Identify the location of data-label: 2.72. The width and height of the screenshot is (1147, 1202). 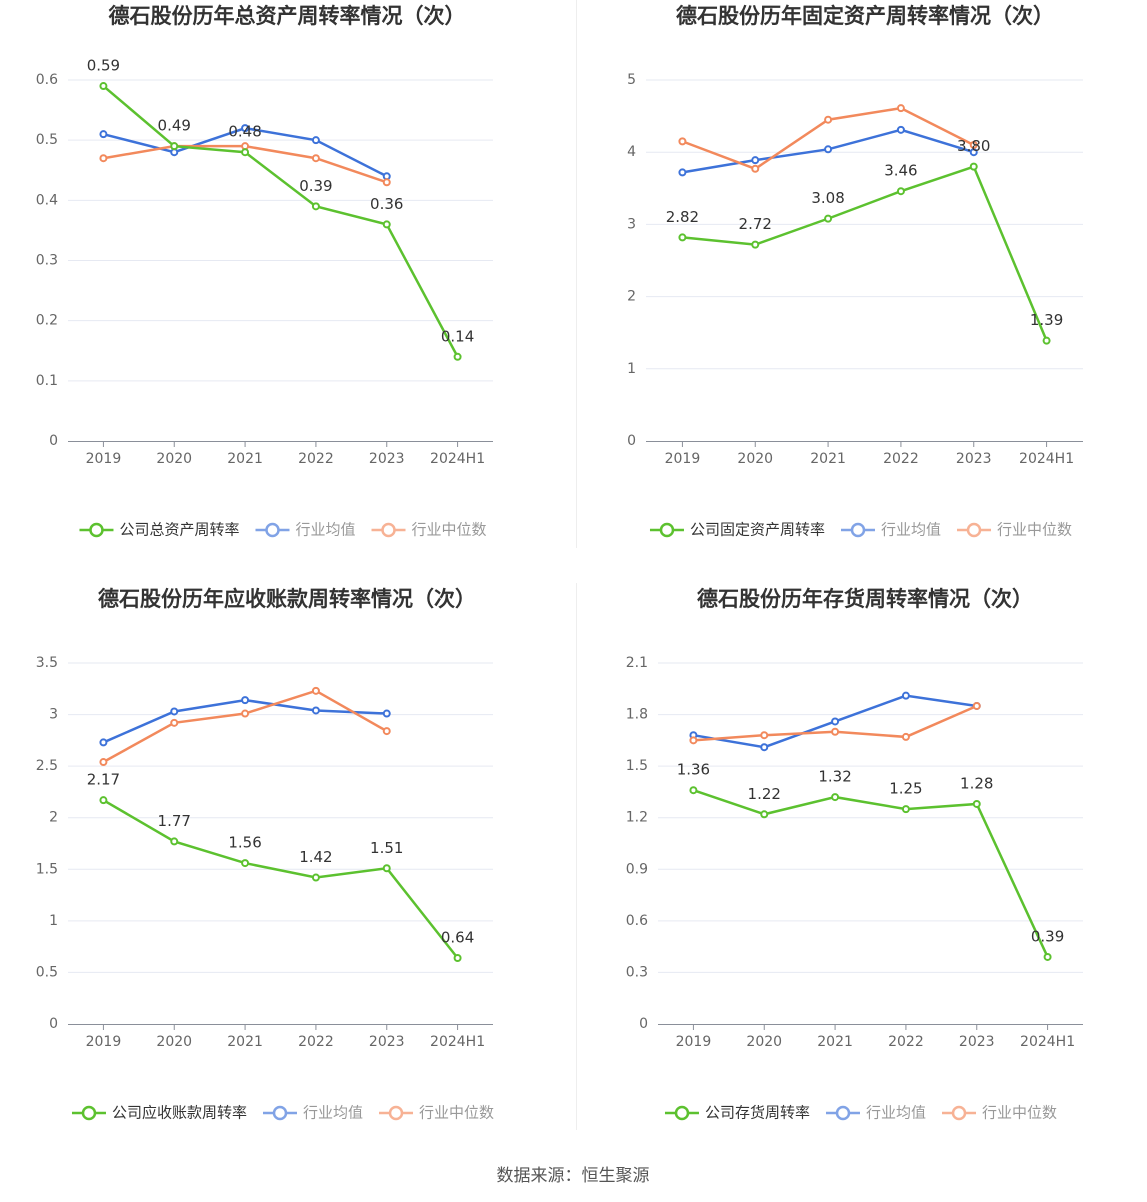
(755, 224).